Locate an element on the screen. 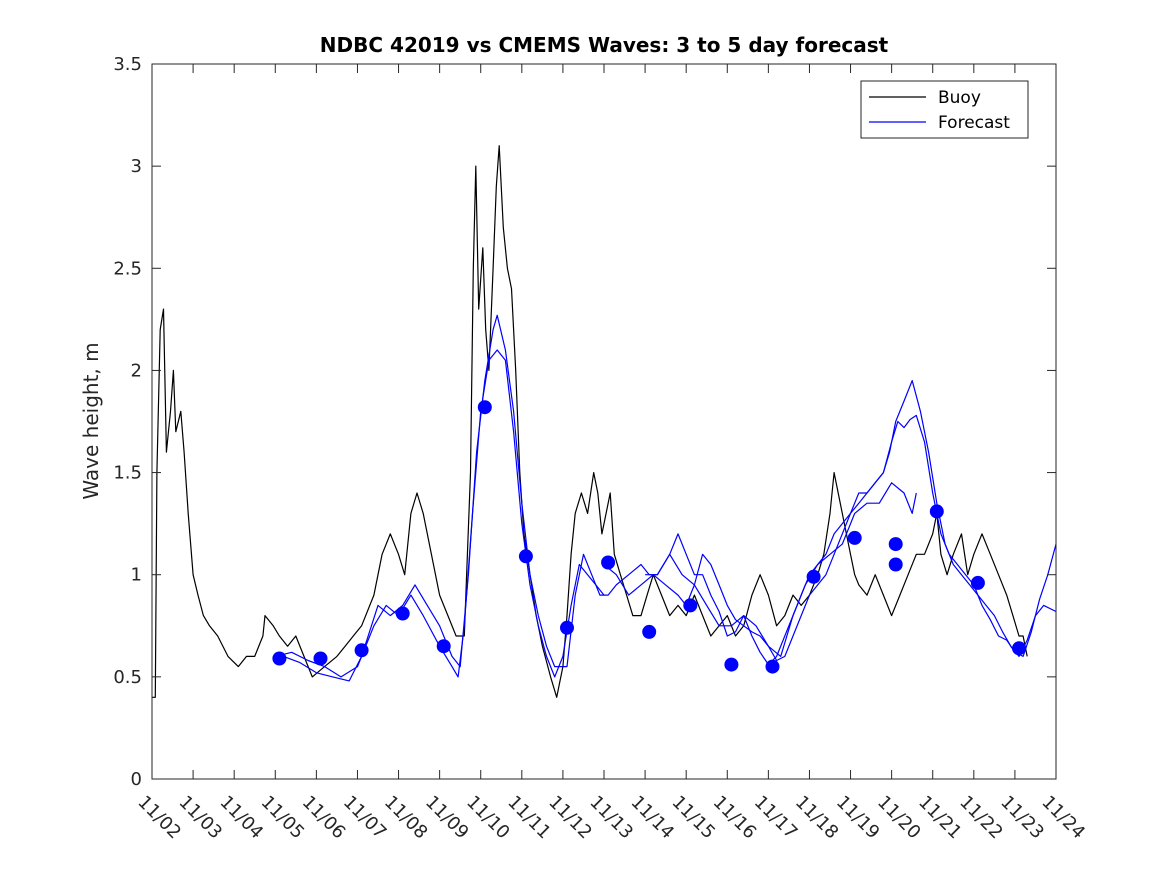  legend-forecast-label: Forecast is located at coordinates (974, 123).